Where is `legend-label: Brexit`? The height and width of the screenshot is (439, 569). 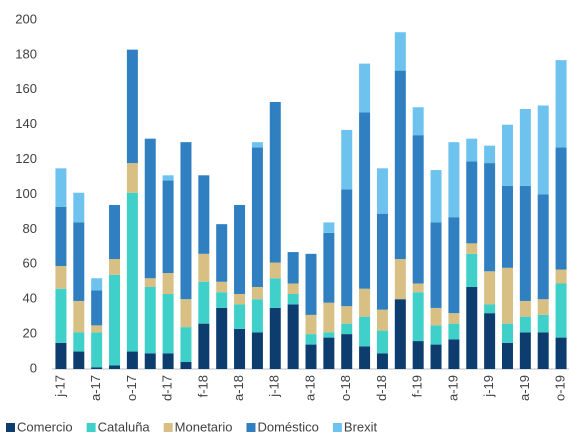 legend-label: Brexit is located at coordinates (361, 426).